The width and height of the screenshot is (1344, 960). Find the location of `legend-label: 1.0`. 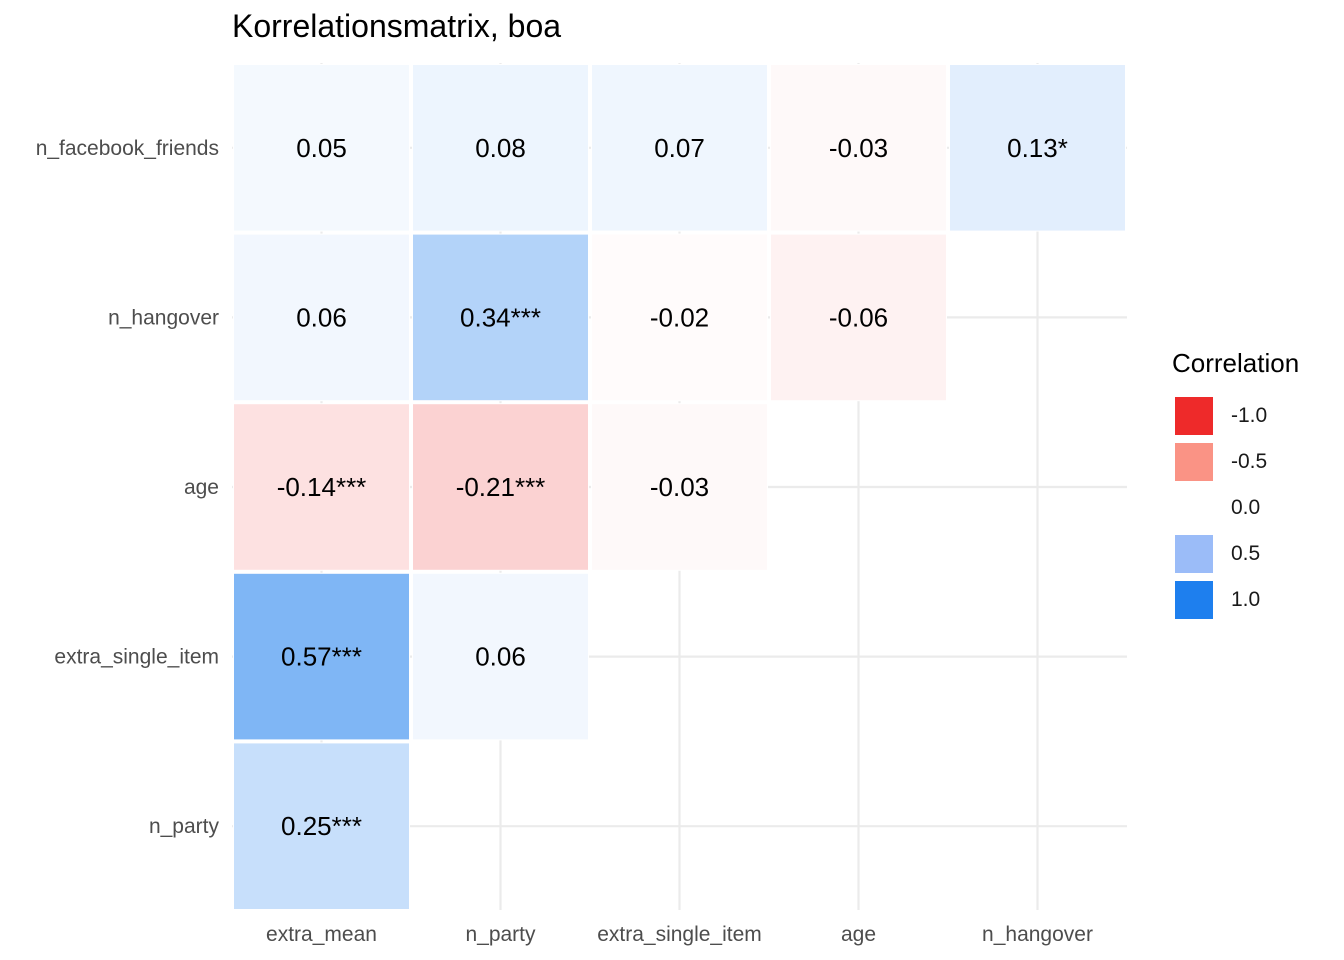

legend-label: 1.0 is located at coordinates (1246, 599).